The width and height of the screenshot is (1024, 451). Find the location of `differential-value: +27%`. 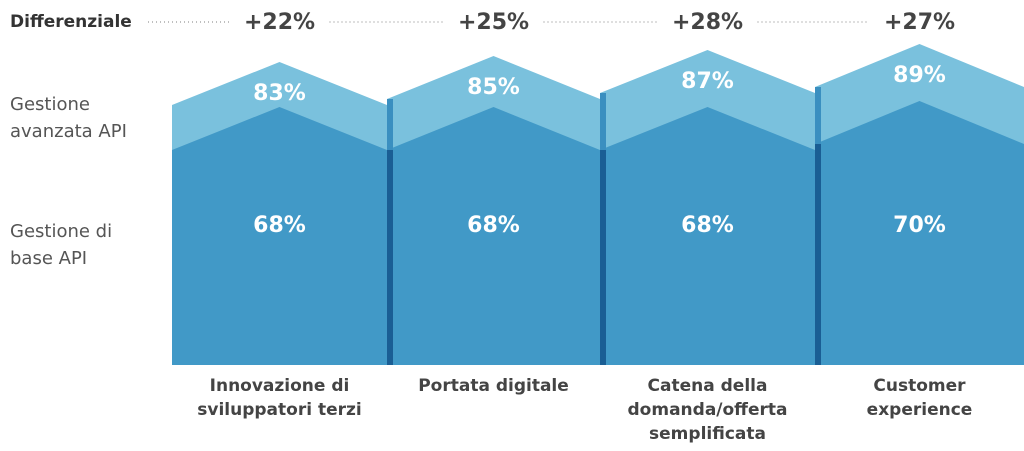

differential-value: +27% is located at coordinates (919, 22).